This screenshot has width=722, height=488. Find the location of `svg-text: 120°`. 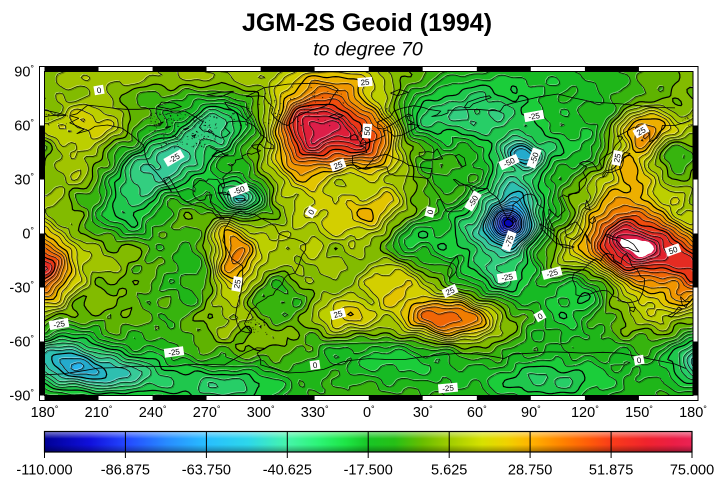

svg-text: 120° is located at coordinates (585, 412).